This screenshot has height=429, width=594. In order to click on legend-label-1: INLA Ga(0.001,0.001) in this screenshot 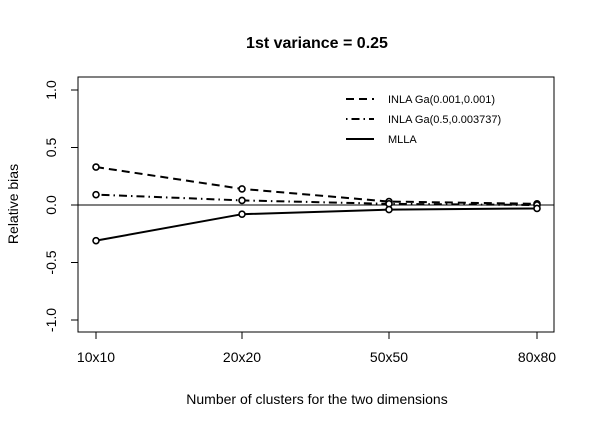, I will do `click(441, 100)`.